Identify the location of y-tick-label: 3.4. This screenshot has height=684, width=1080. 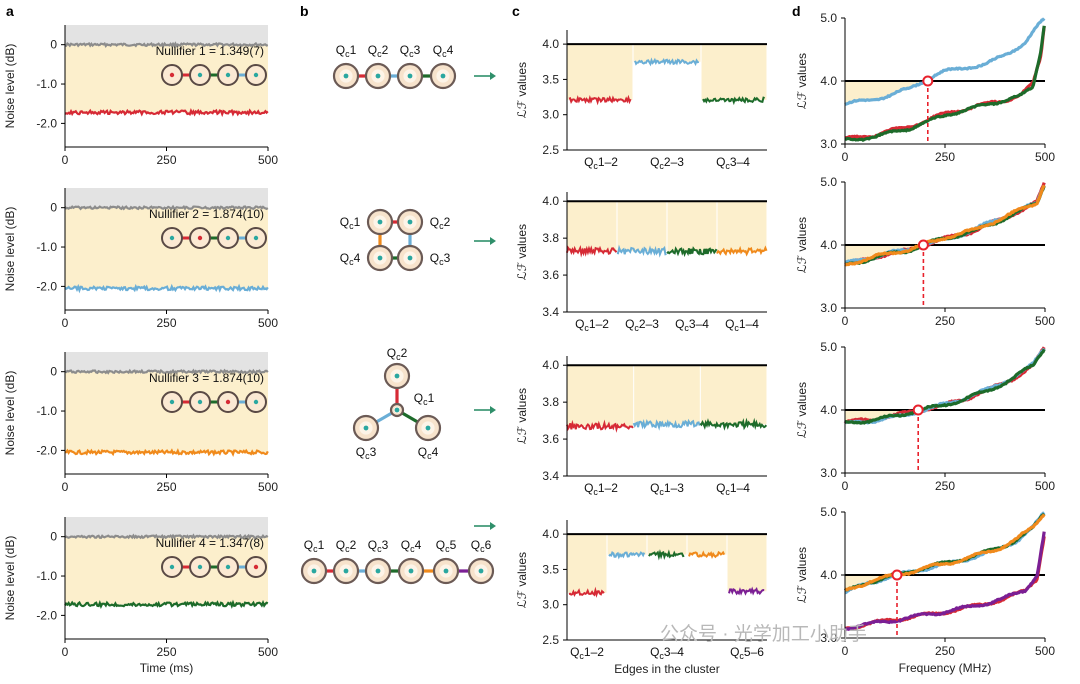
(550, 476).